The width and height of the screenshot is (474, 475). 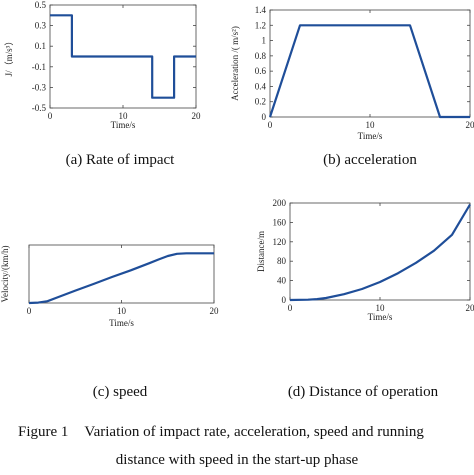 What do you see at coordinates (123, 125) in the screenshot?
I see `impact-rate-x-axis-label: Time/s` at bounding box center [123, 125].